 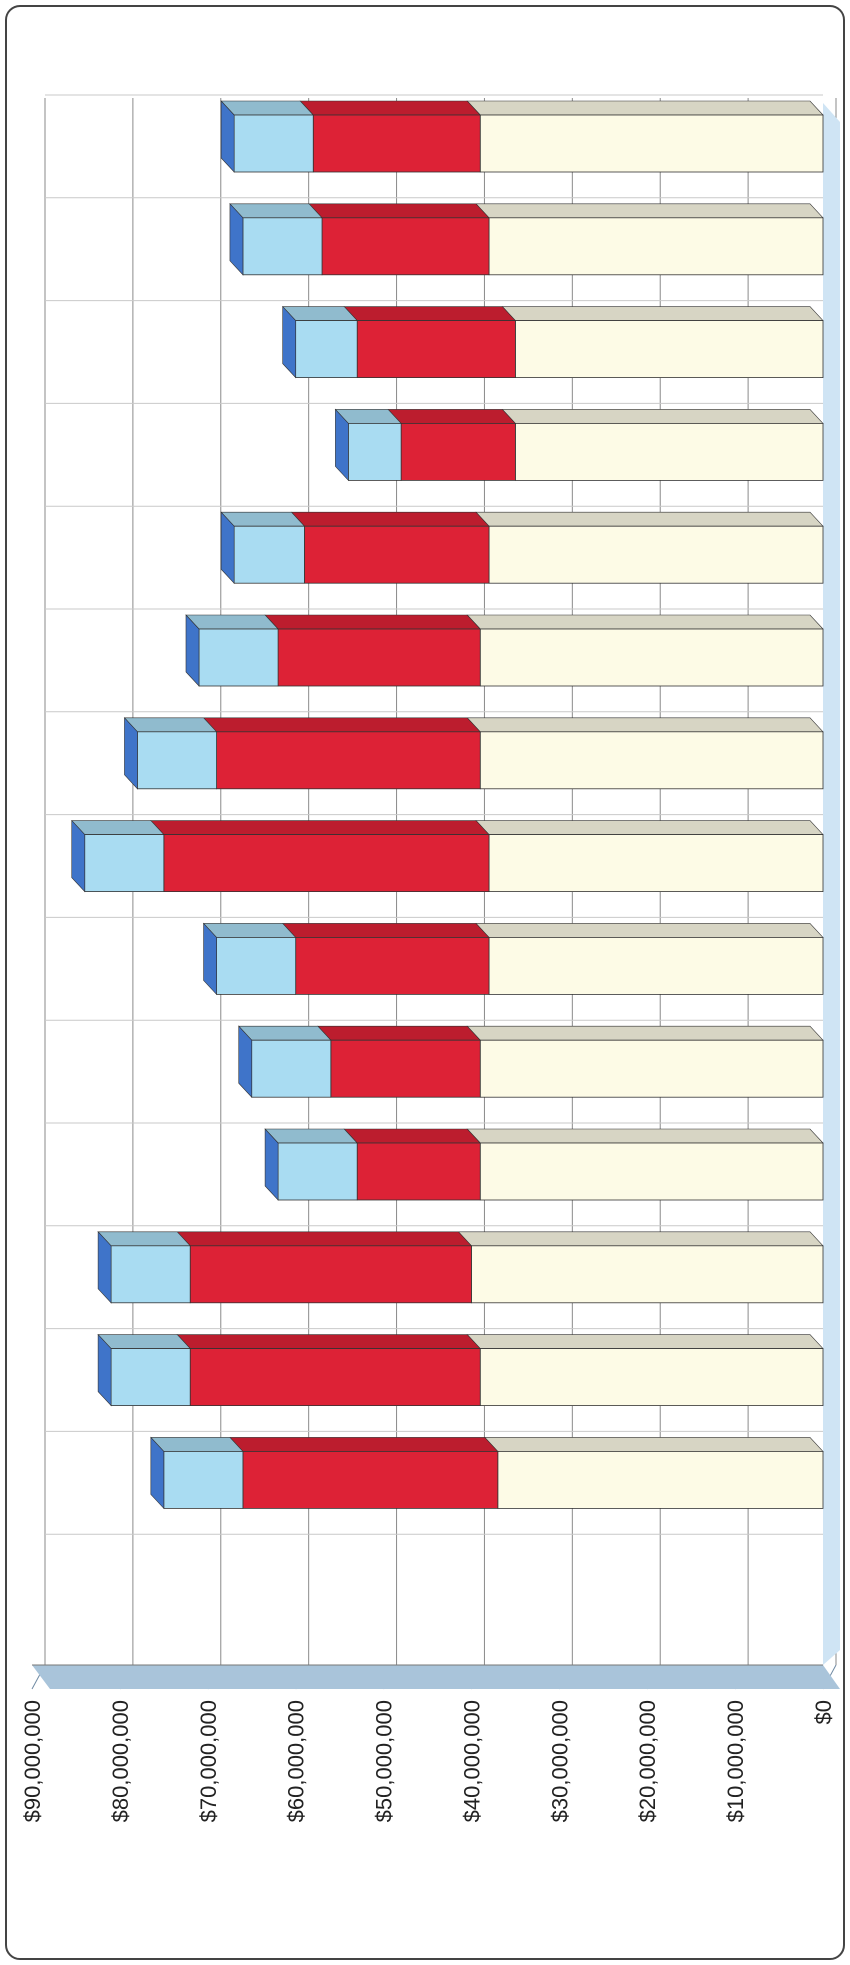 I want to click on y-tick-label: $20,000,000, so click(x=647, y=1761).